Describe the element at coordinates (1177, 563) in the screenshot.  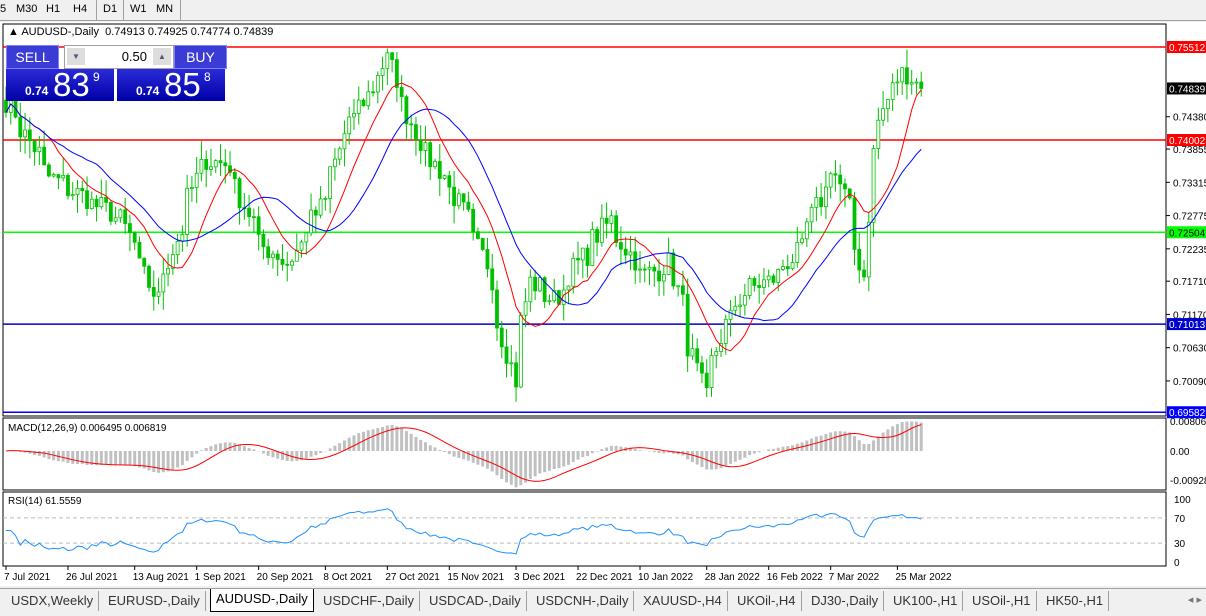
I see `rsi-tick-label: 0` at that location.